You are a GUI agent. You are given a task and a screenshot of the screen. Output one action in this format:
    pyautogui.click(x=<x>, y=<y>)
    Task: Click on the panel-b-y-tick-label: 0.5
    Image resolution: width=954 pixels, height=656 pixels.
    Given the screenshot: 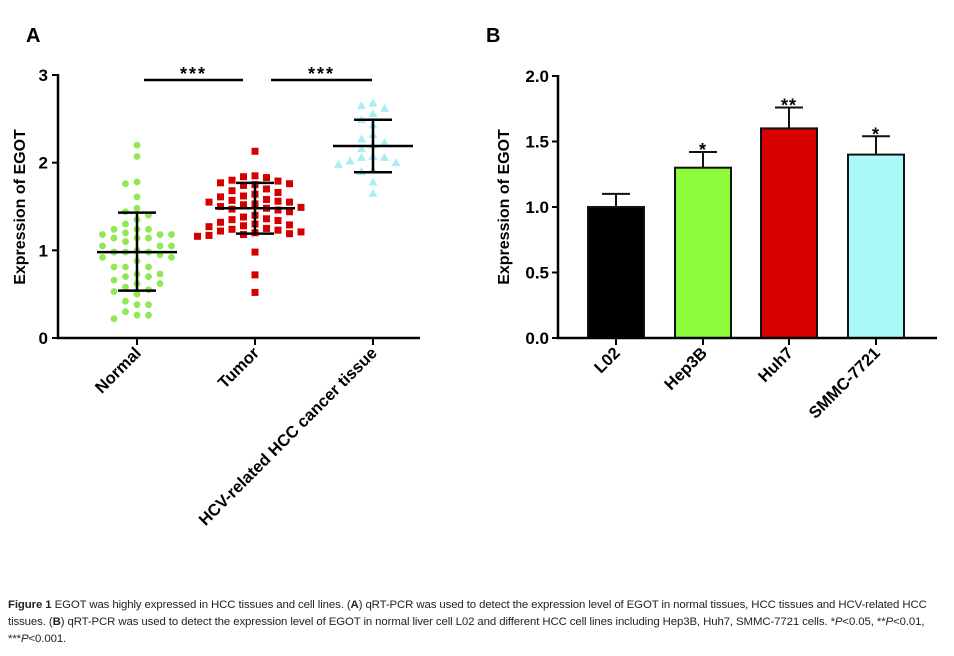 What is the action you would take?
    pyautogui.click(x=537, y=273)
    